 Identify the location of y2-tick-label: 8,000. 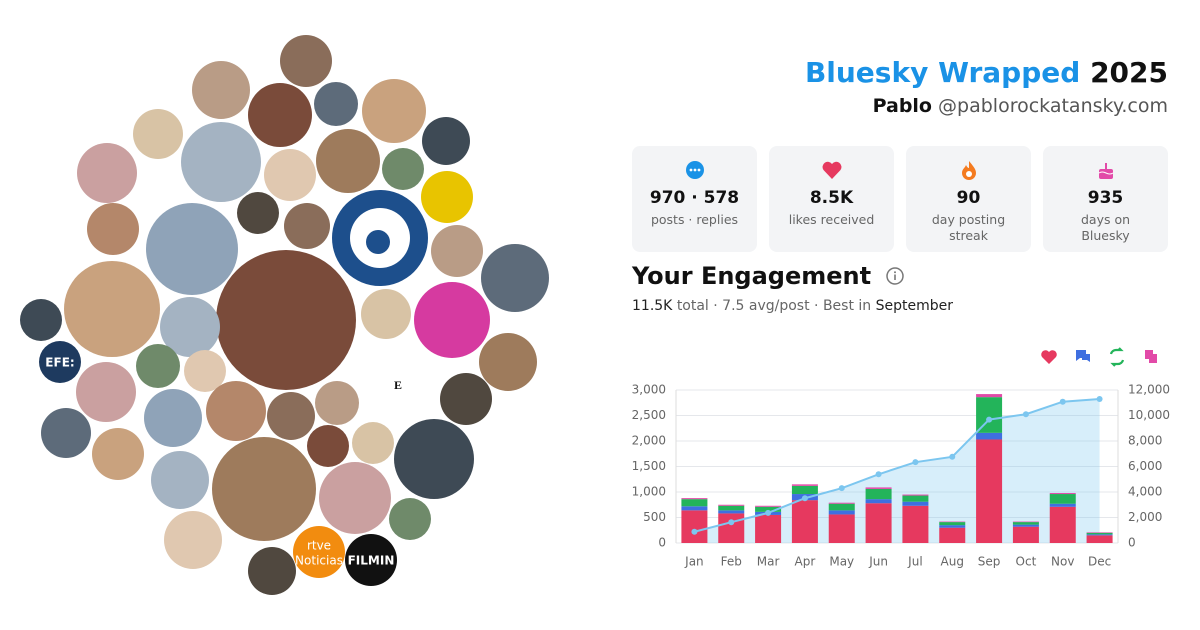
(1145, 441).